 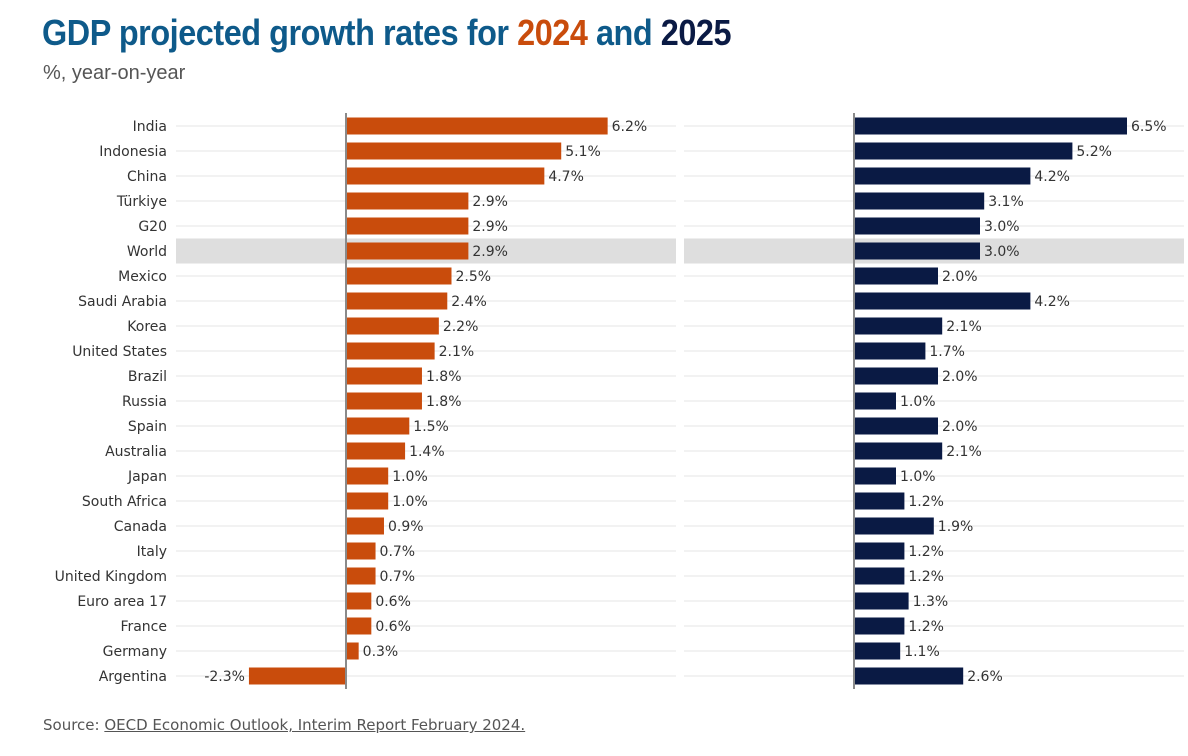 What do you see at coordinates (384, 376) in the screenshot?
I see `bar-2024-brazil` at bounding box center [384, 376].